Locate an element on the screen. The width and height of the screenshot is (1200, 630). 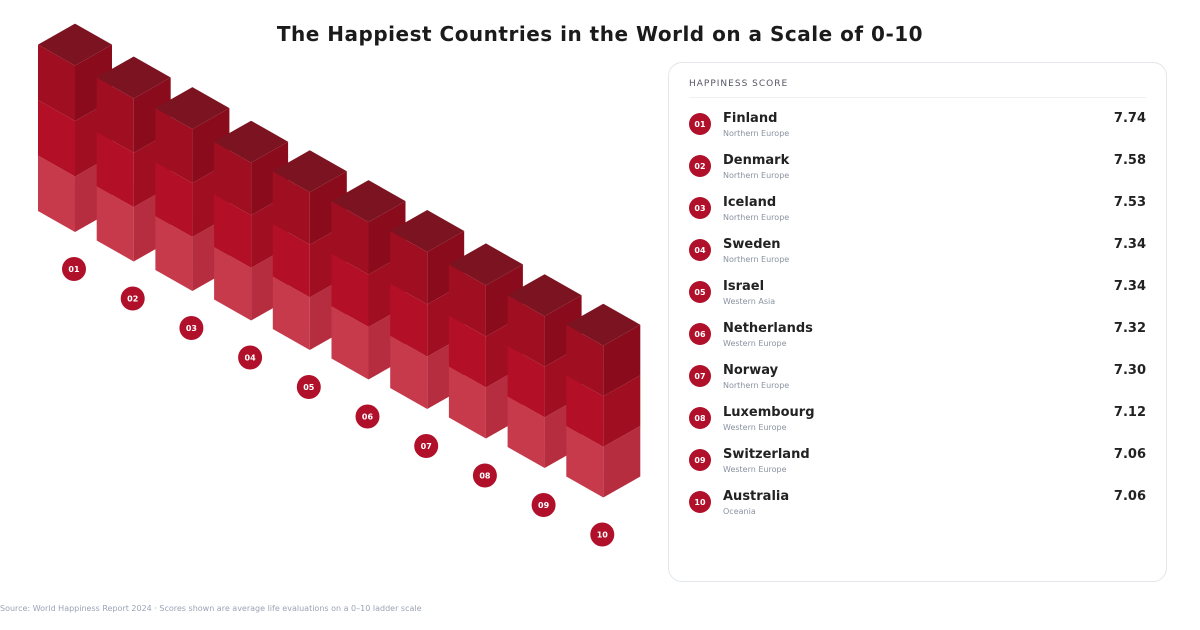
ranking-row: 01 Finland Northern Europe 7.74 is located at coordinates (917, 125).